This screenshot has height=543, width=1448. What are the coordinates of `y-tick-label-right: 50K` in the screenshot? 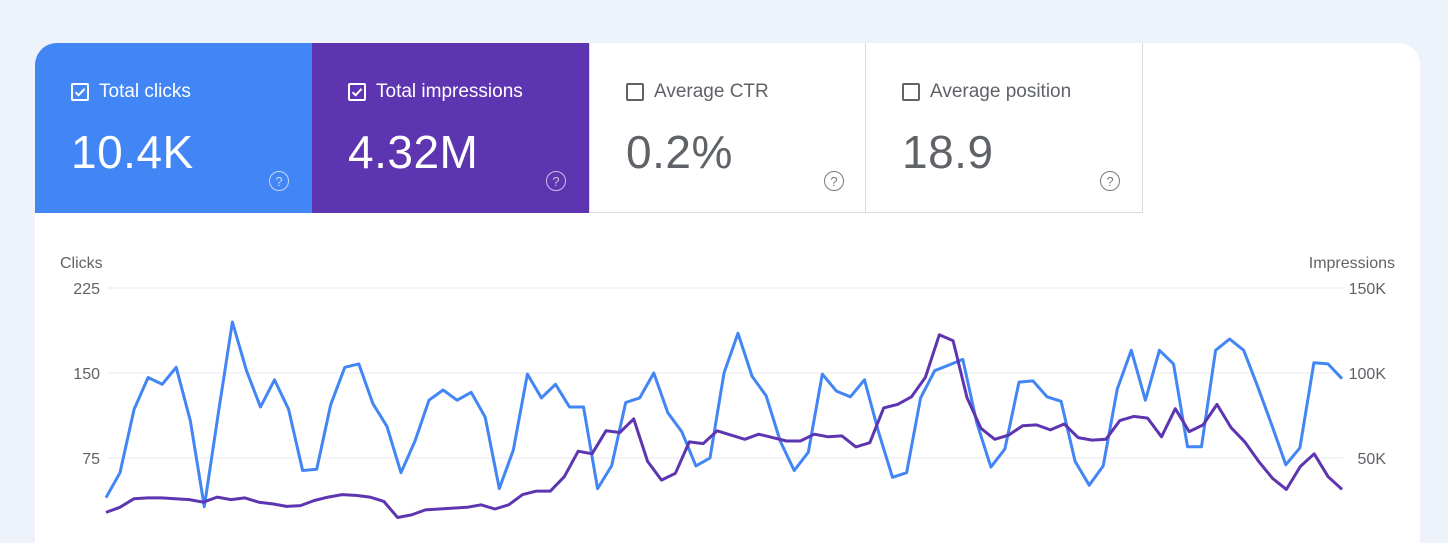 It's located at (1372, 459).